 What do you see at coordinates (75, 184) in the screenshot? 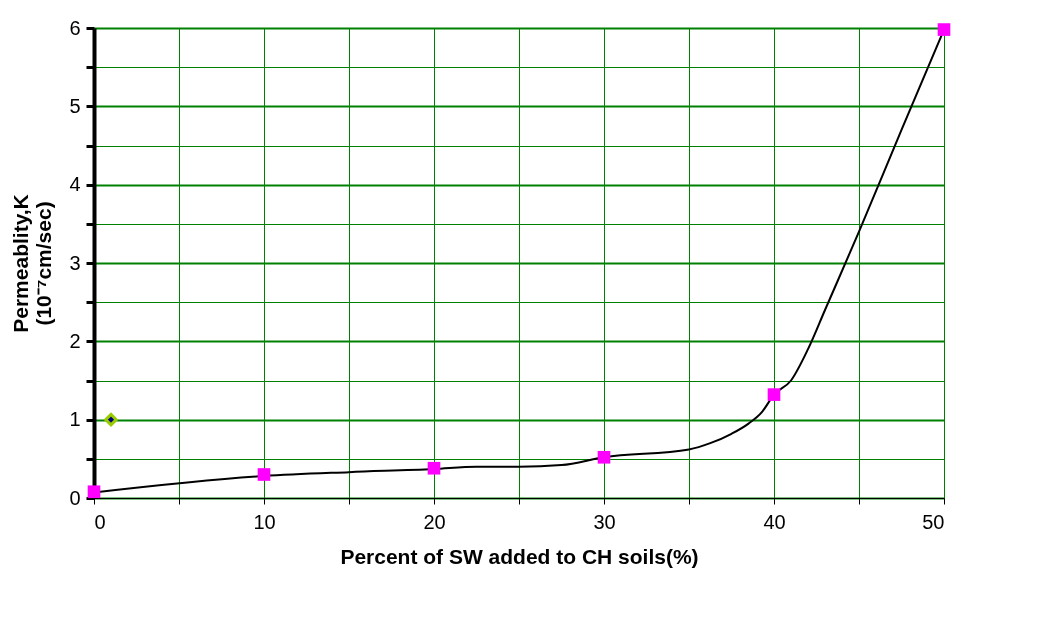
I see `y-tick-label: 4` at bounding box center [75, 184].